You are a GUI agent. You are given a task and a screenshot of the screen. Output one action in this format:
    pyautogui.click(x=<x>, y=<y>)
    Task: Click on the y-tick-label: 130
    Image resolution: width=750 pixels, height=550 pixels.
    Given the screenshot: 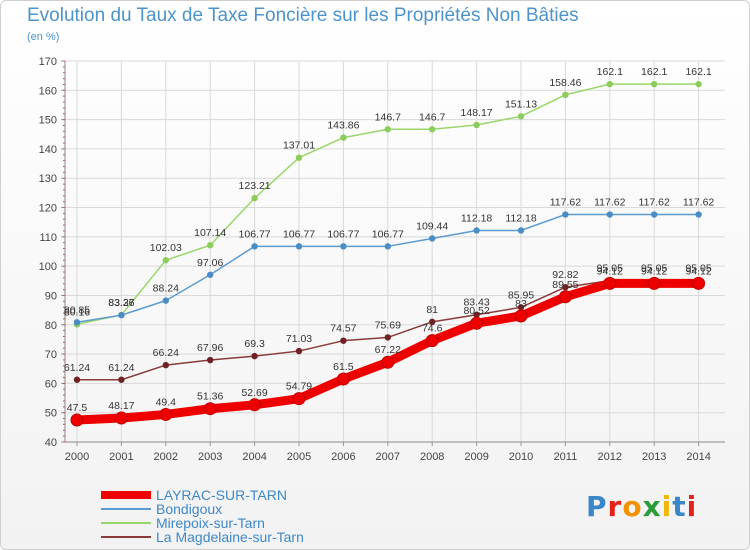 What is the action you would take?
    pyautogui.click(x=48, y=179)
    